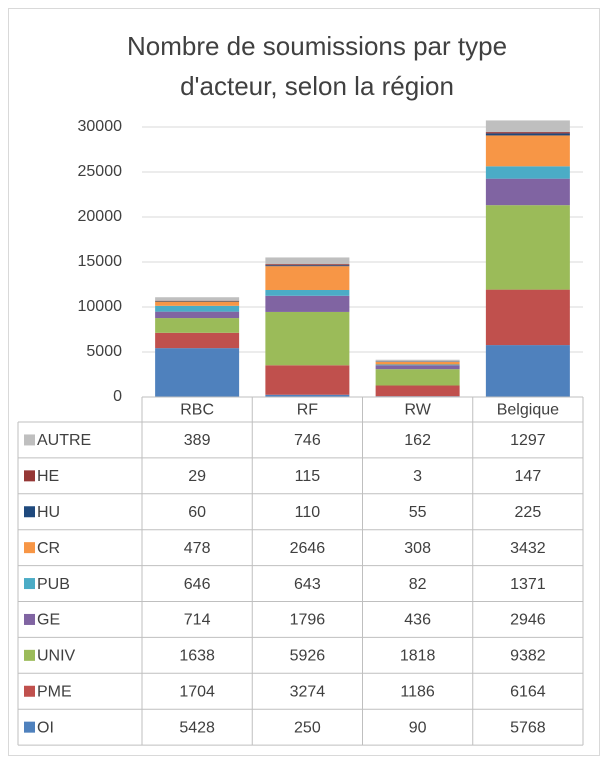 This screenshot has height=764, width=607. I want to click on legend-label: CR, so click(48, 548).